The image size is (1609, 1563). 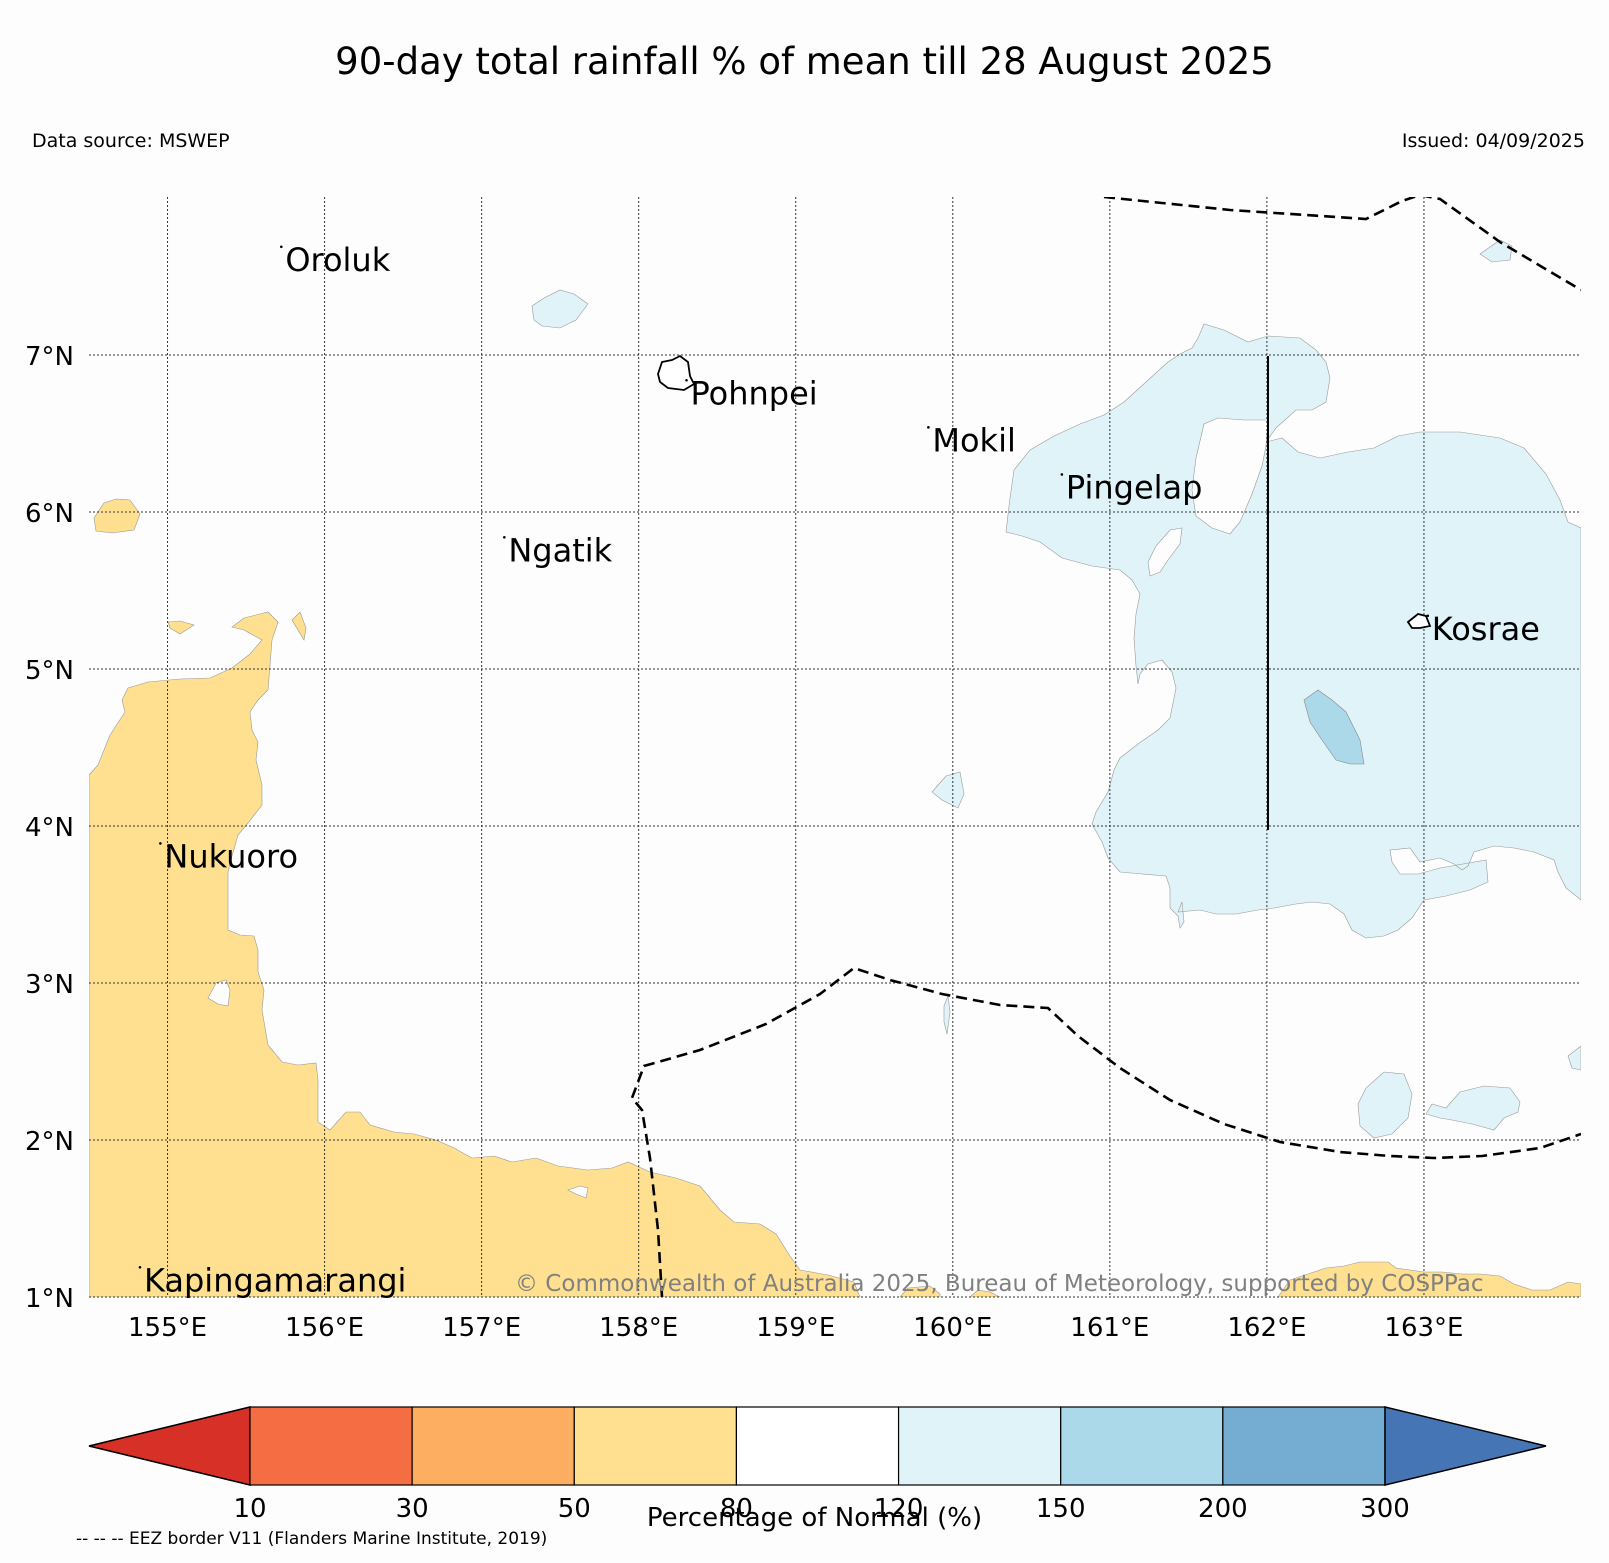 What do you see at coordinates (1419, 621) in the screenshot?
I see `kosrae-island-outline` at bounding box center [1419, 621].